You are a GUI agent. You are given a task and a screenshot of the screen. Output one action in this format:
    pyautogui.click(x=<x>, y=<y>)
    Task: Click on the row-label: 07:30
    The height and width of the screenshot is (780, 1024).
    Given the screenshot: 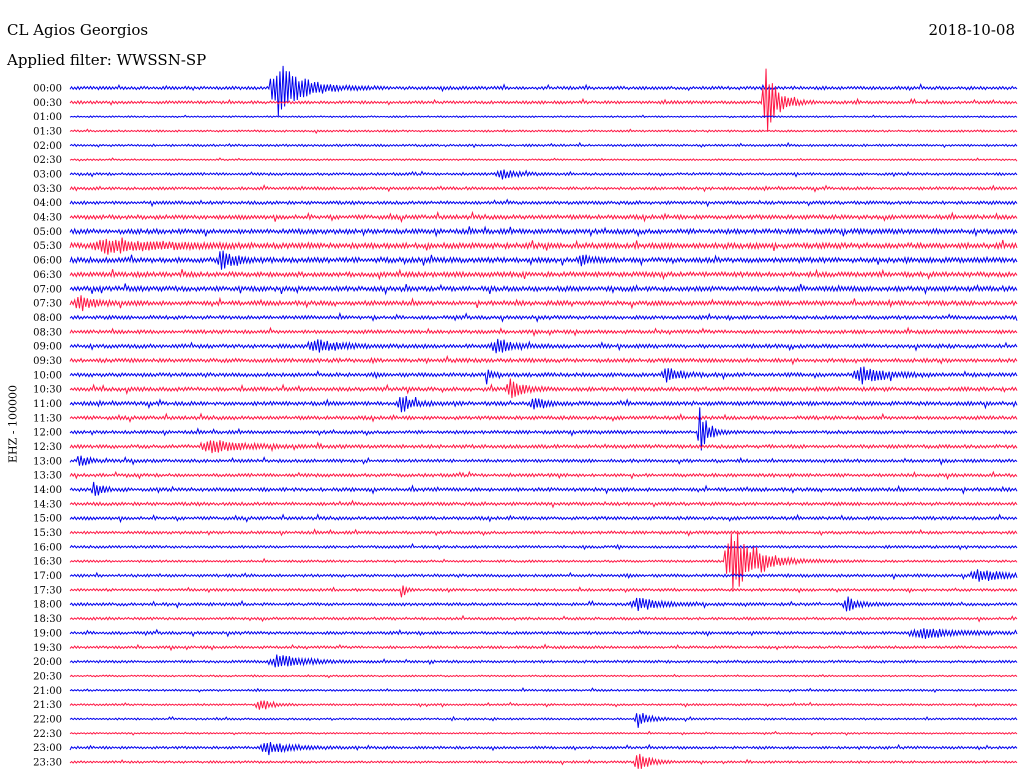 What is the action you would take?
    pyautogui.click(x=47, y=304)
    